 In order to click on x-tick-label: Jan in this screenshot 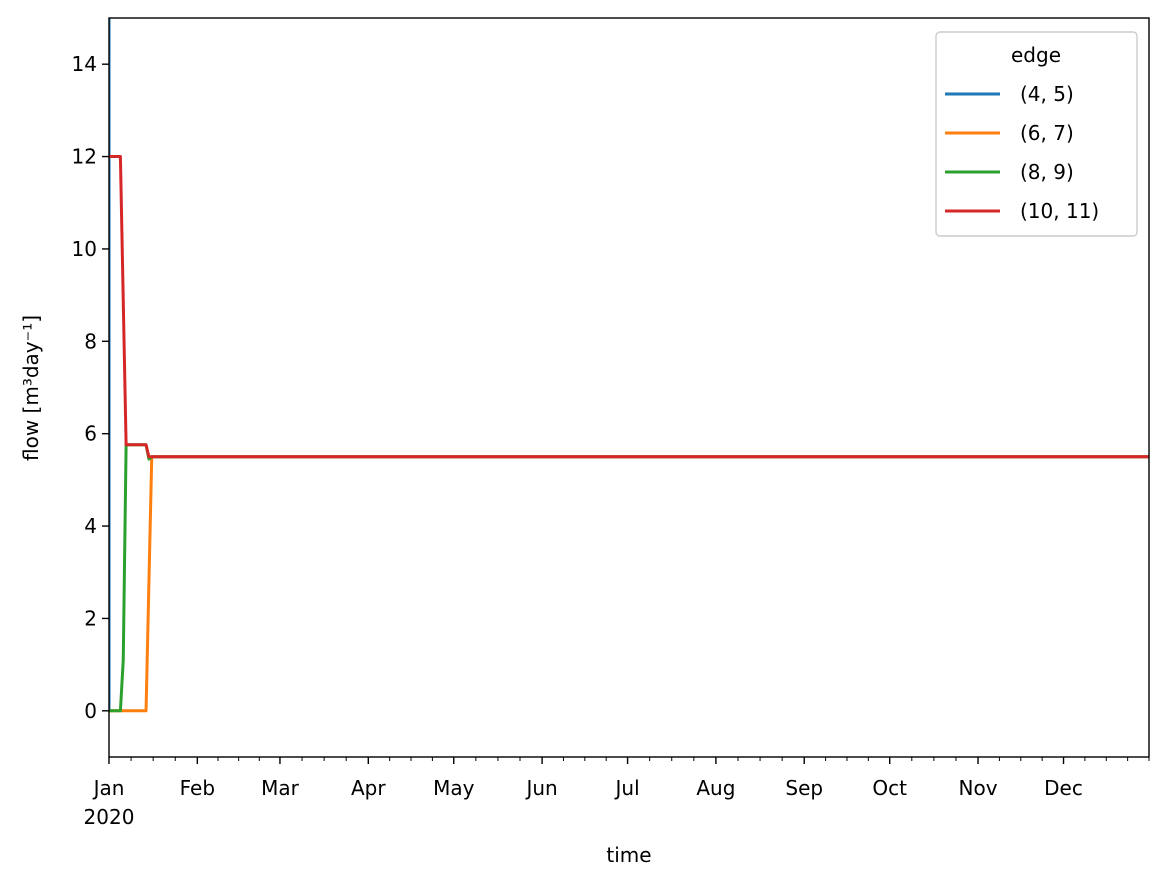, I will do `click(108, 788)`.